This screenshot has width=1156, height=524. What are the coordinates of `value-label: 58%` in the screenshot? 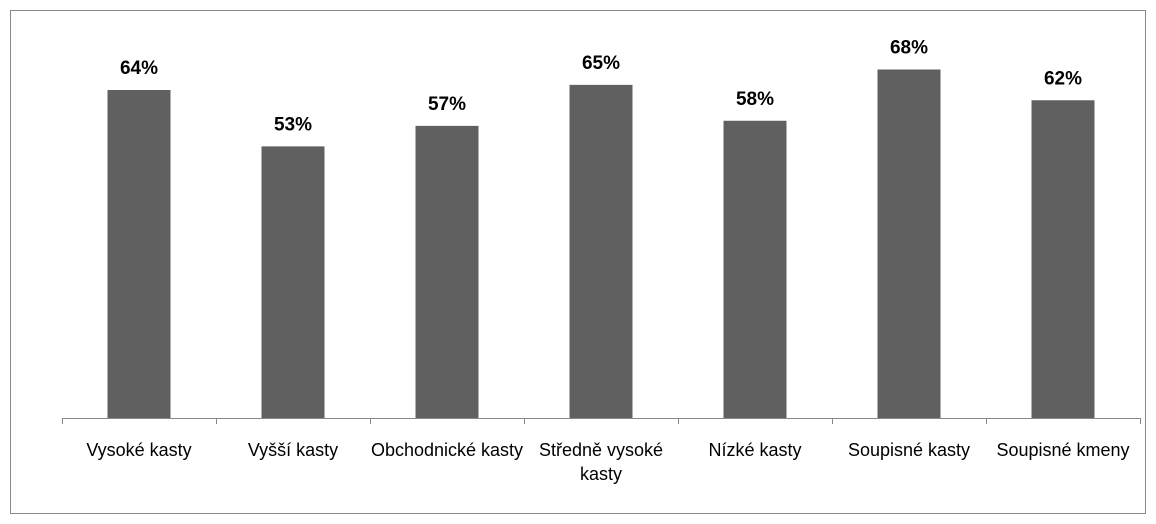 It's located at (755, 99).